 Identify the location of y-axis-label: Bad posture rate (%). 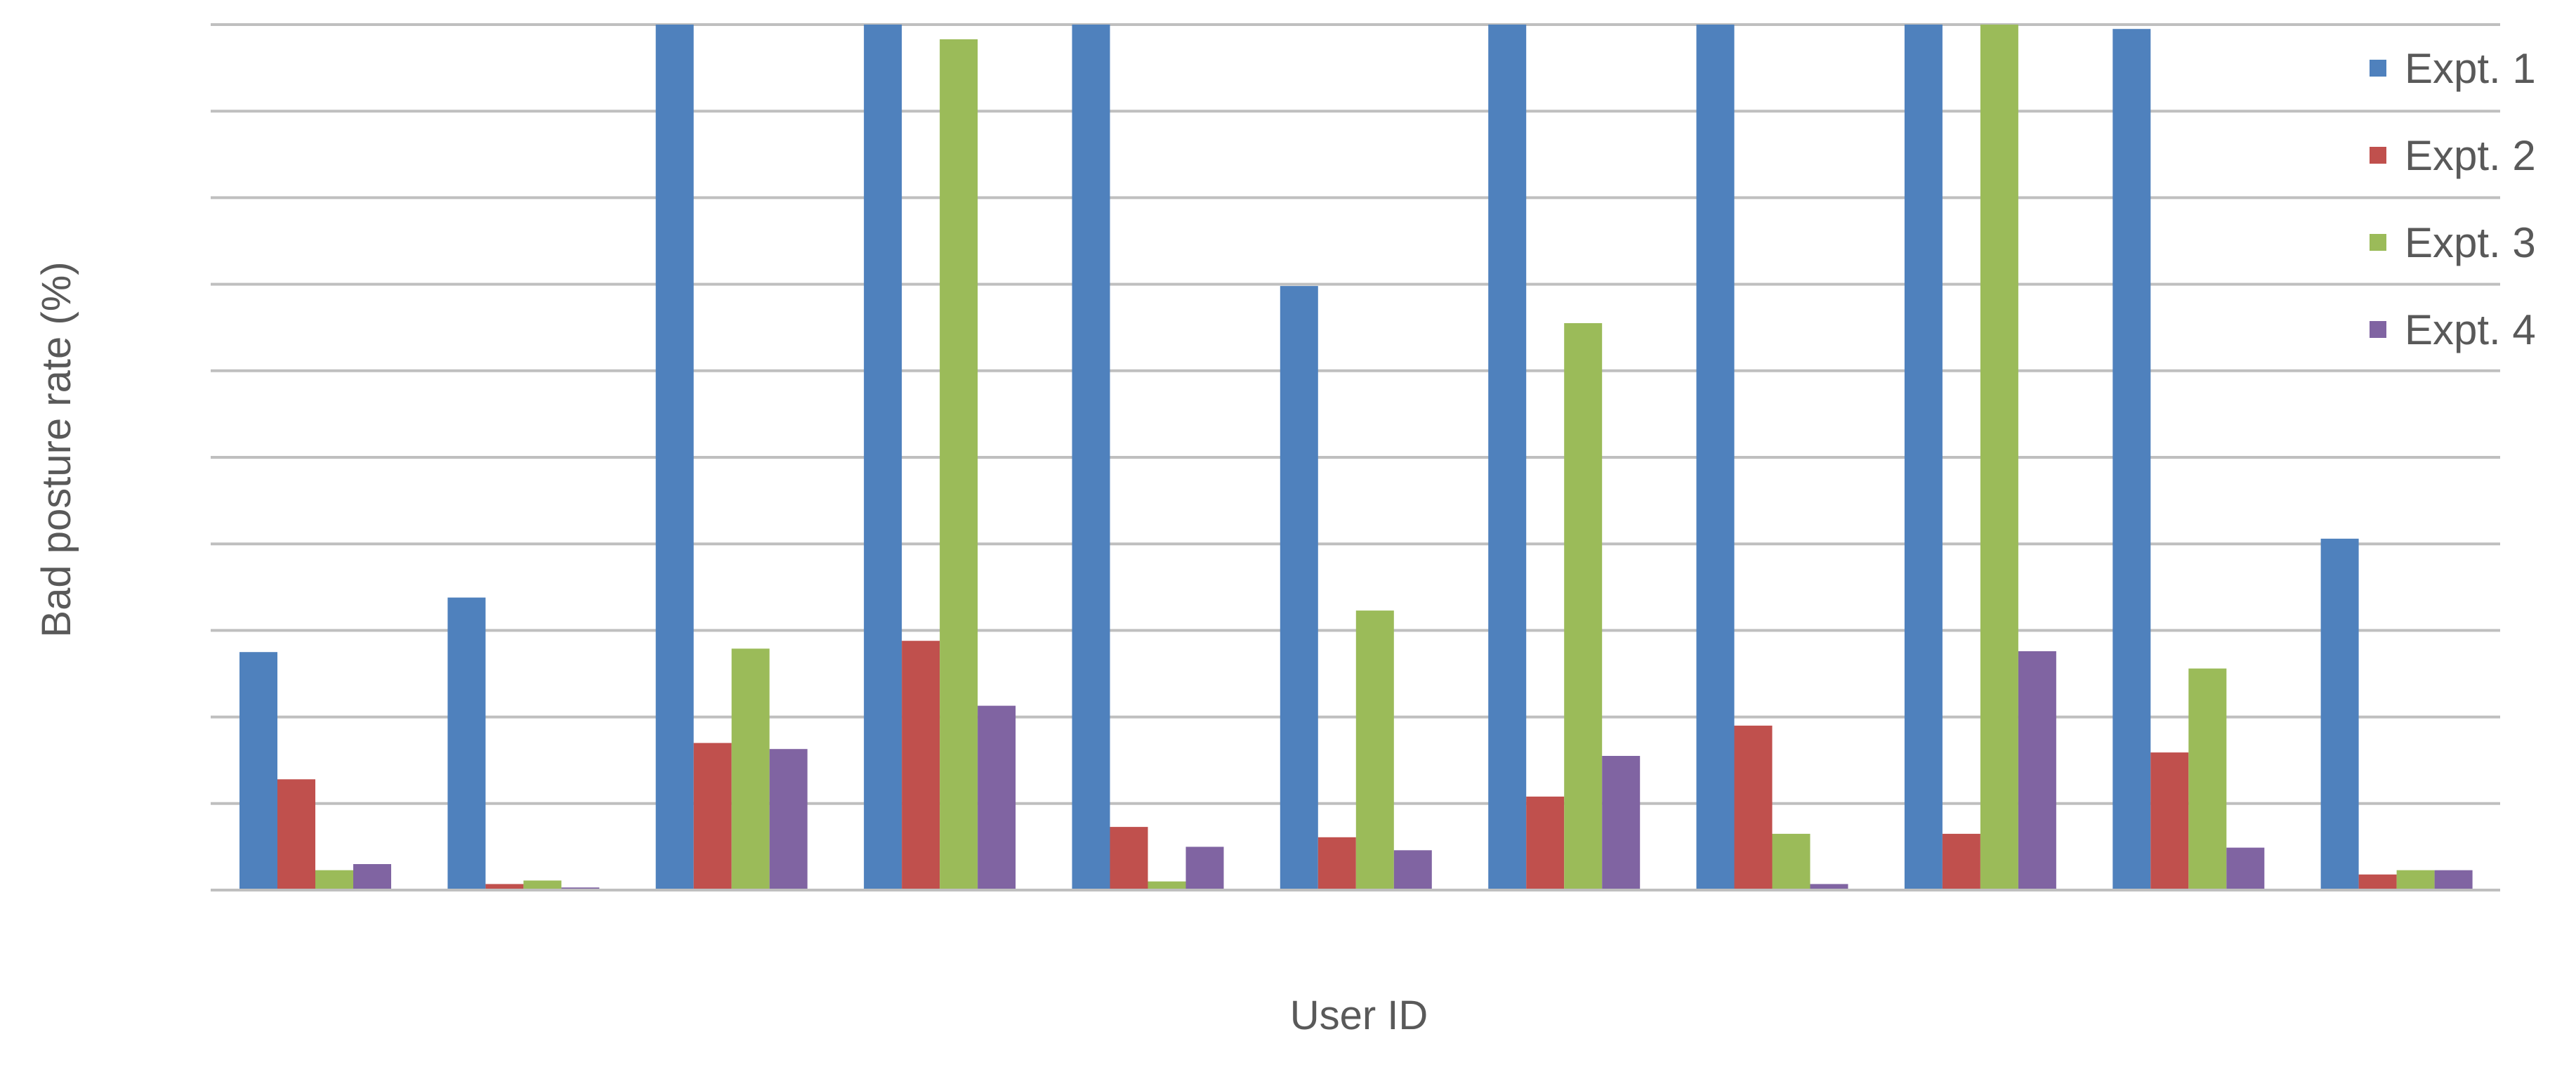
(56, 449).